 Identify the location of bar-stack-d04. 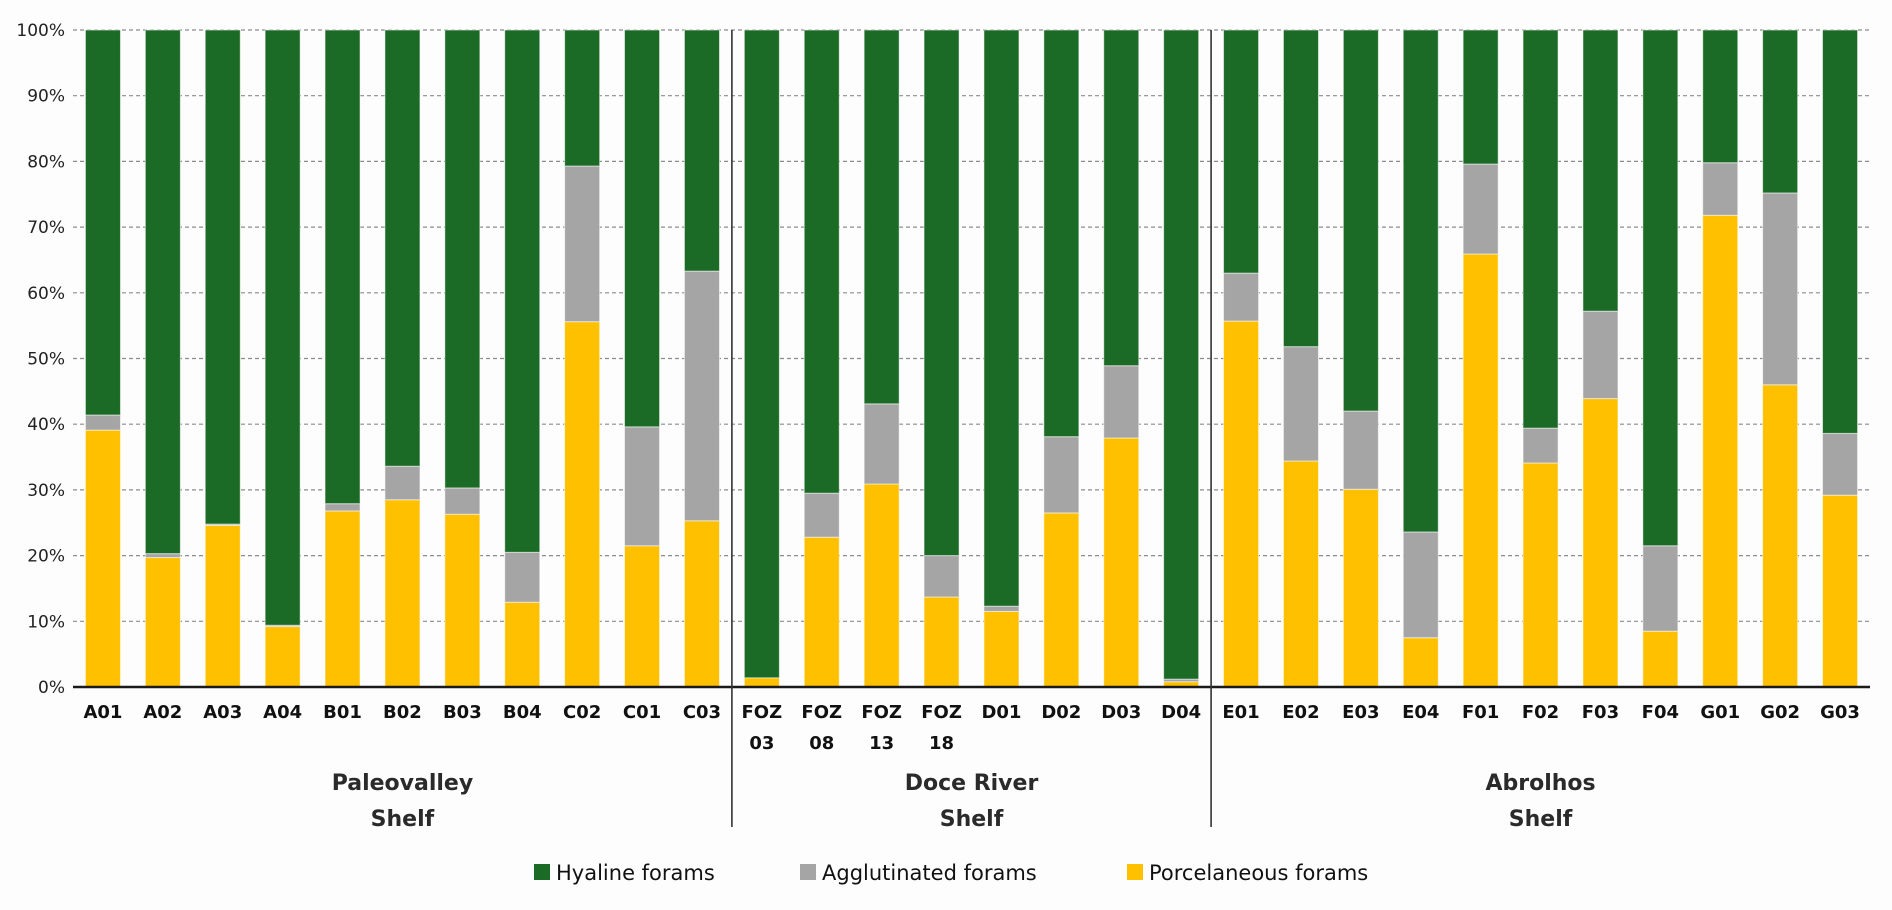
(1181, 358).